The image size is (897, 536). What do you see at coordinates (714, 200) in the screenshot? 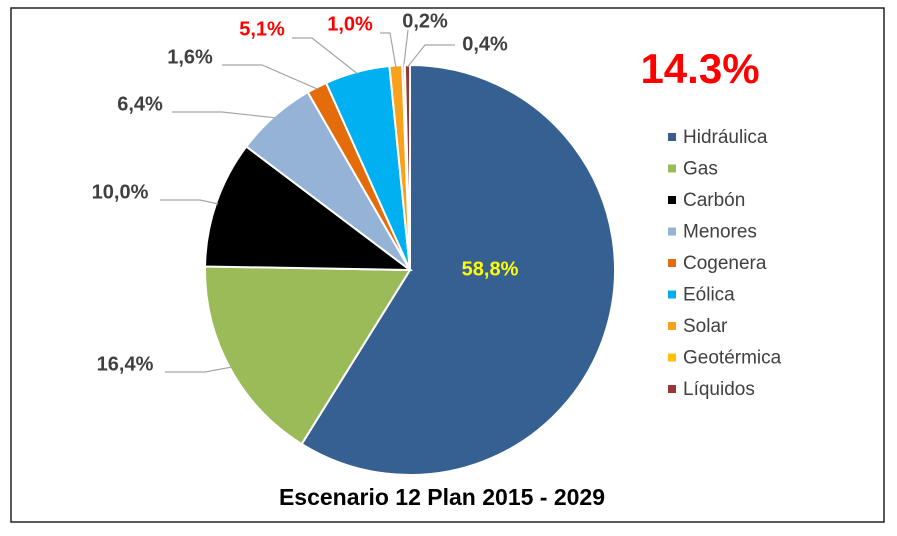
I see `legend-label: Carbón` at bounding box center [714, 200].